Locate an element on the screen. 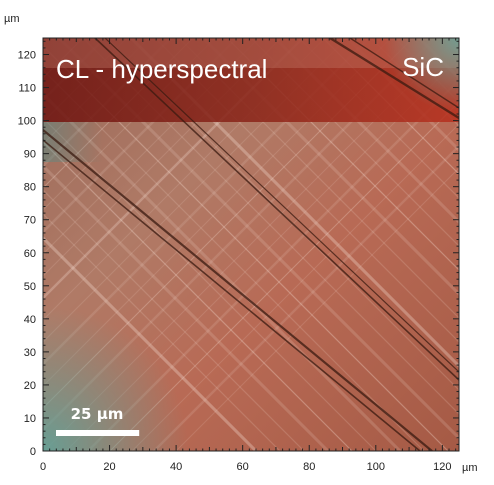 The height and width of the screenshot is (485, 494). x-axis-tick-labels: 0 20 40 60 80 100 120 is located at coordinates (246, 467).